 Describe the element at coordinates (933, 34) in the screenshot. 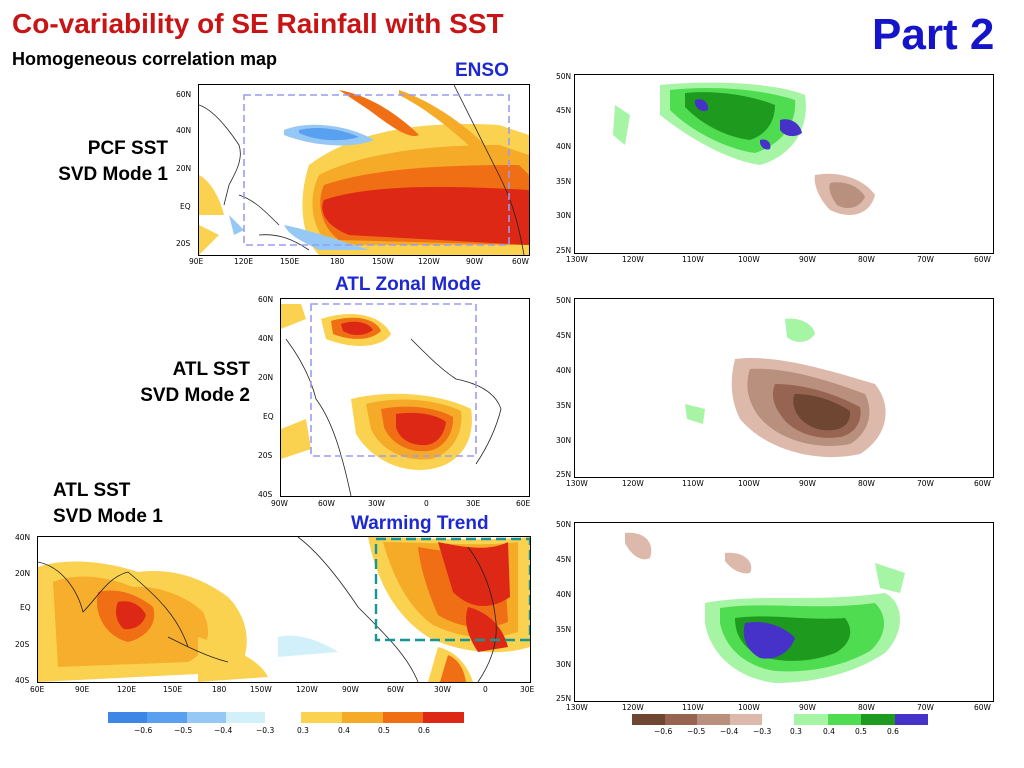

I see `part-label: Part 2` at that location.